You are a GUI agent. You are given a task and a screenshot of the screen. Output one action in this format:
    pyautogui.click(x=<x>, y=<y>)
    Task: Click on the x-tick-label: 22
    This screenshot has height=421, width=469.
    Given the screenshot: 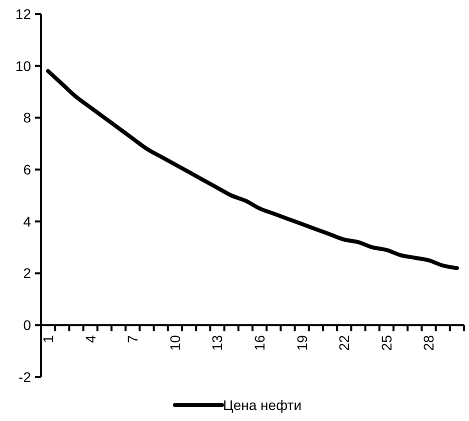 What is the action you would take?
    pyautogui.click(x=344, y=342)
    